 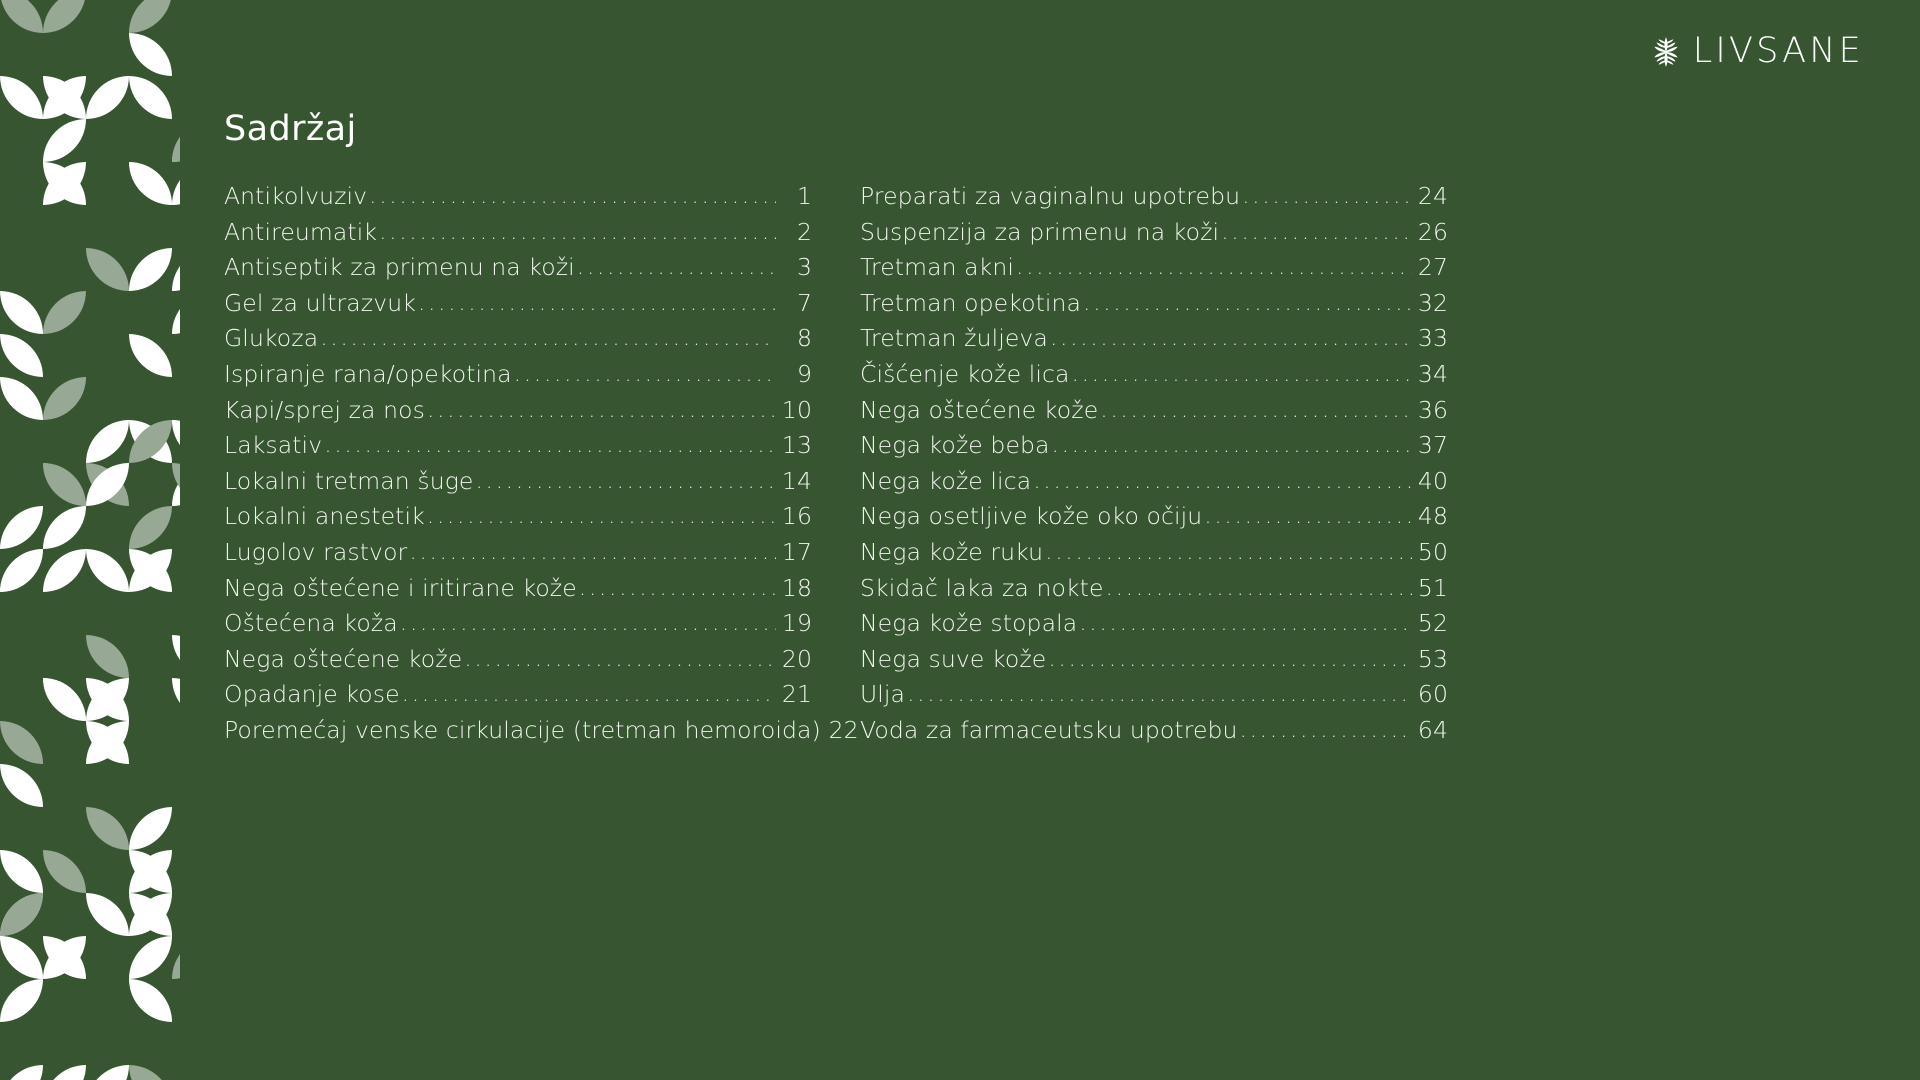 I want to click on toc-entry-label: Skidač laka za nokte, so click(x=982, y=587).